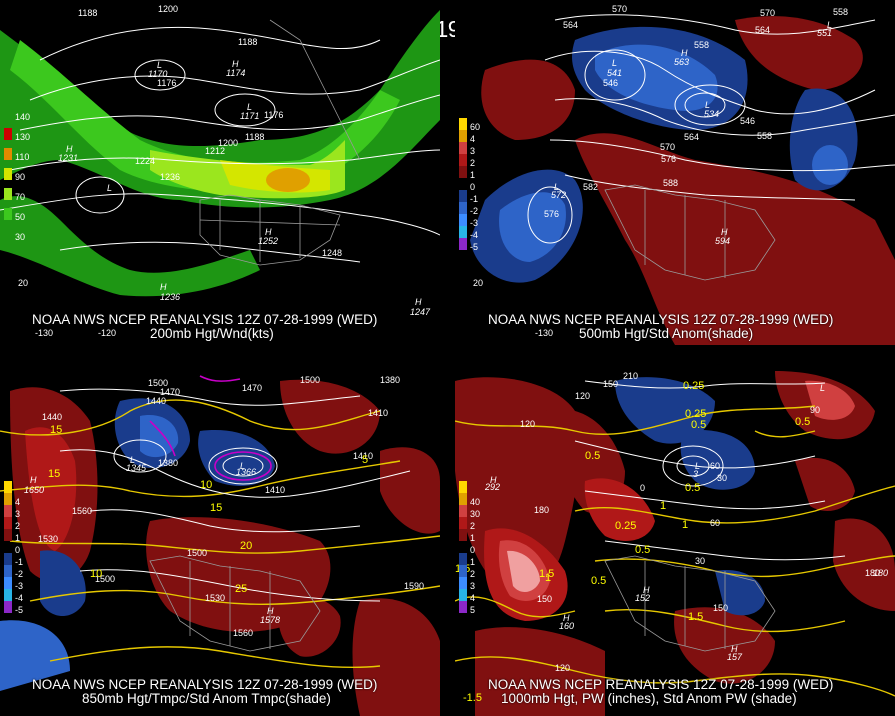 The height and width of the screenshot is (716, 895). I want to click on contour-label: 1380, so click(168, 463).